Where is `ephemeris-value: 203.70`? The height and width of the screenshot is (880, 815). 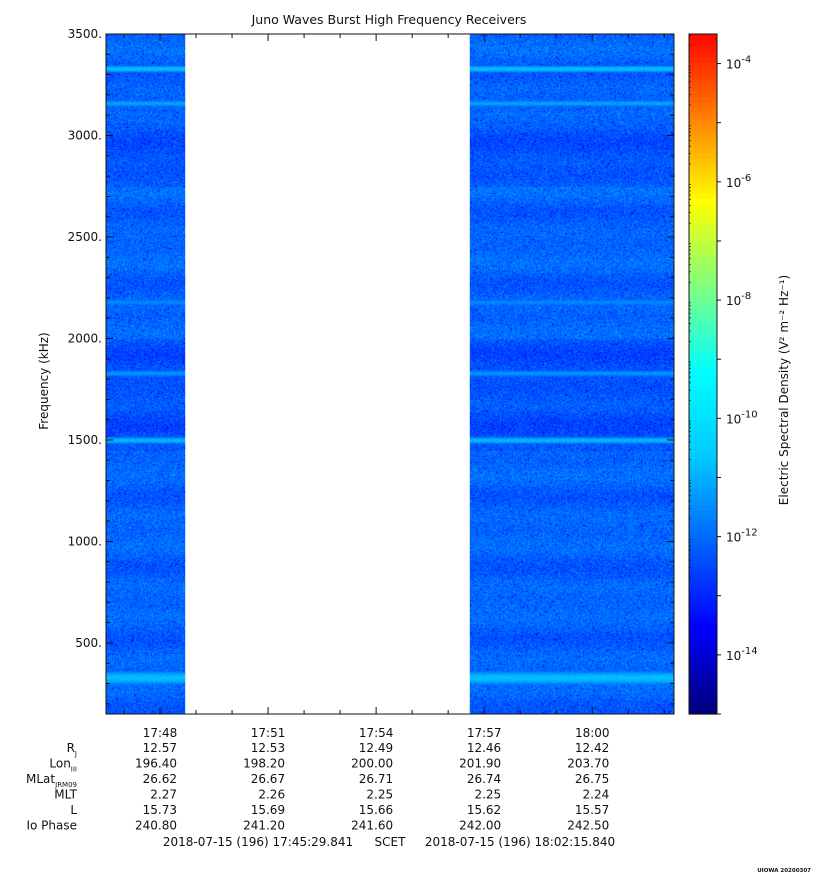 ephemeris-value: 203.70 is located at coordinates (588, 764).